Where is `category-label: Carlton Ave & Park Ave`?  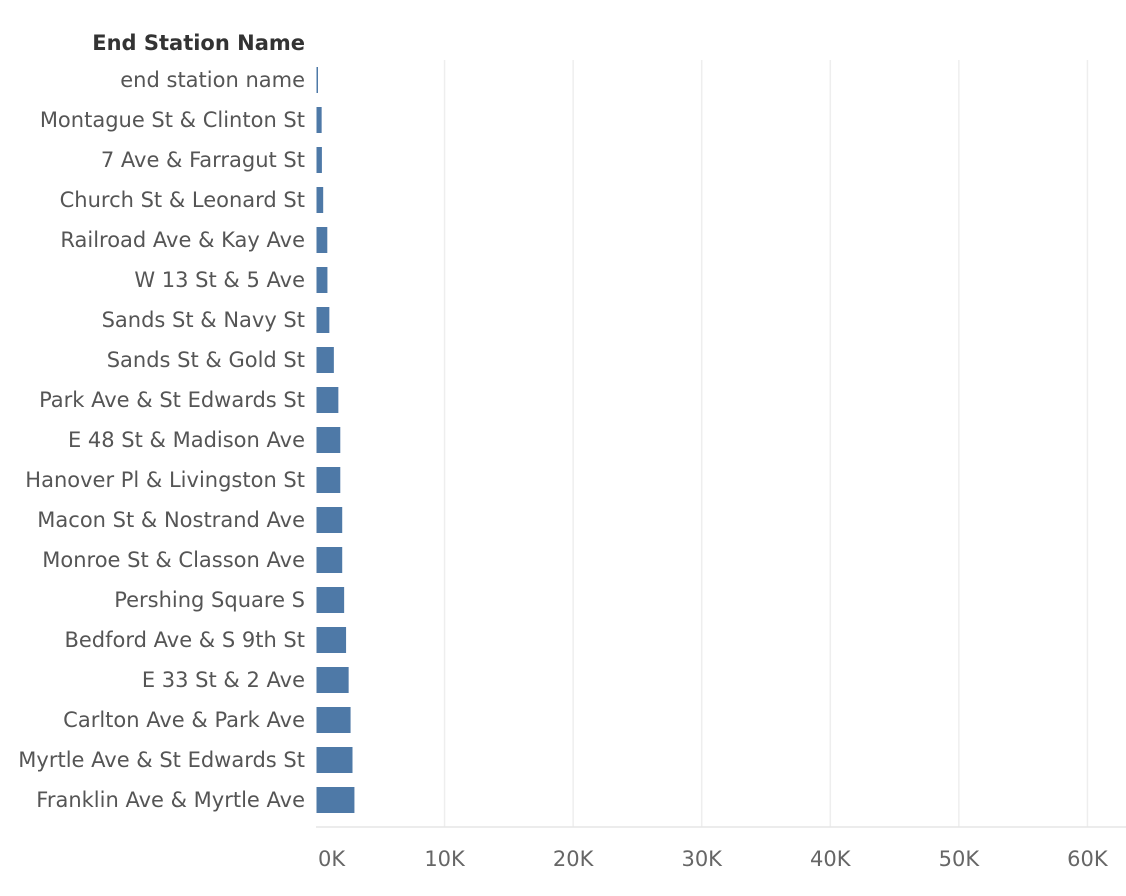
category-label: Carlton Ave & Park Ave is located at coordinates (184, 720).